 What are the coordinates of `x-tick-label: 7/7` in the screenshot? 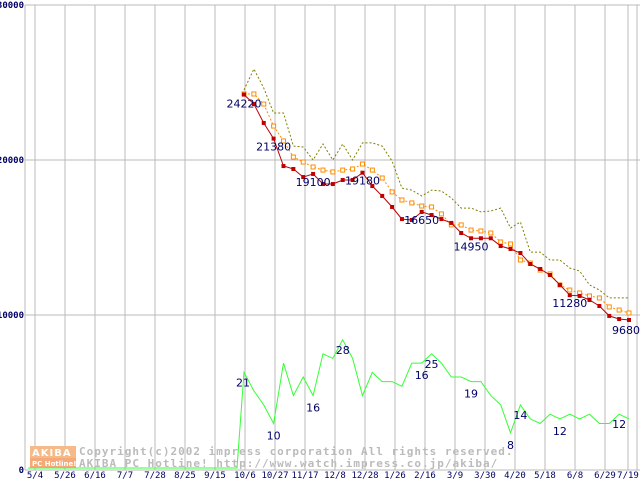 It's located at (125, 475).